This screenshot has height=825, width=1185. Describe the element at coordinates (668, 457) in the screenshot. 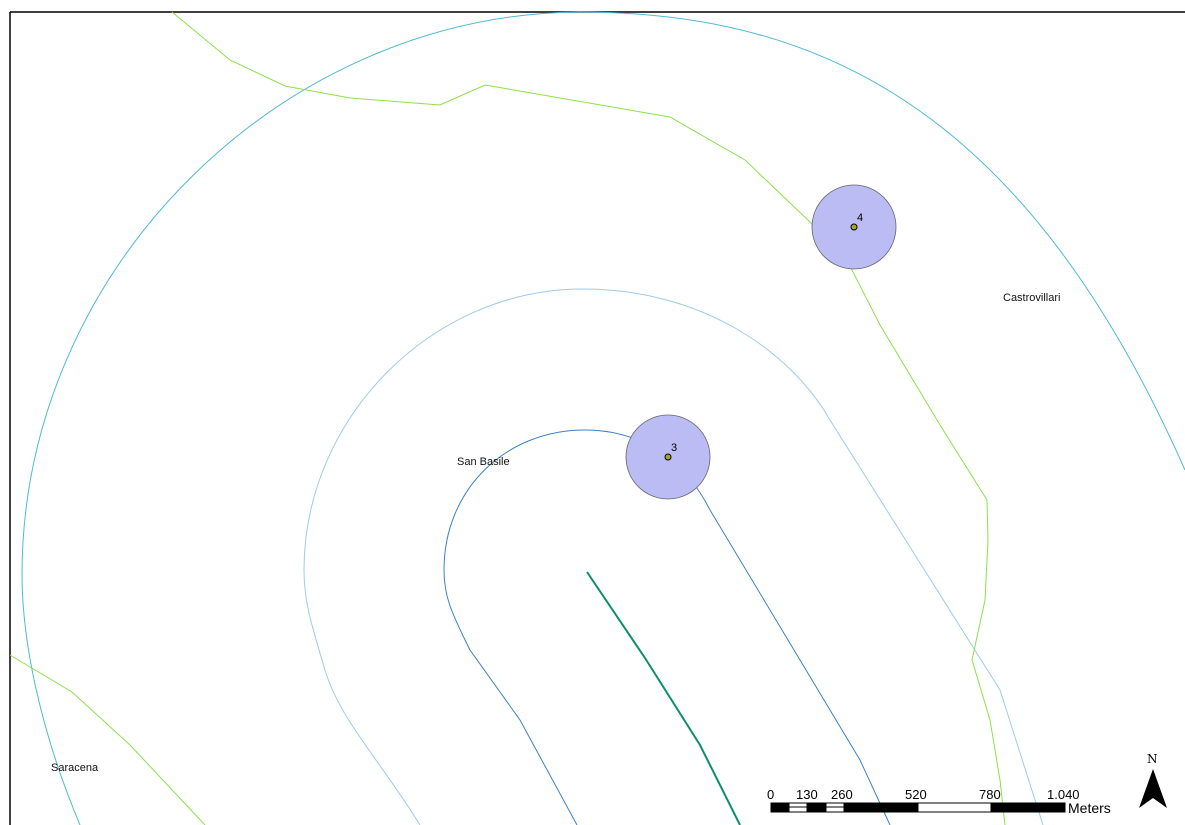

I see `point-3-marker` at that location.